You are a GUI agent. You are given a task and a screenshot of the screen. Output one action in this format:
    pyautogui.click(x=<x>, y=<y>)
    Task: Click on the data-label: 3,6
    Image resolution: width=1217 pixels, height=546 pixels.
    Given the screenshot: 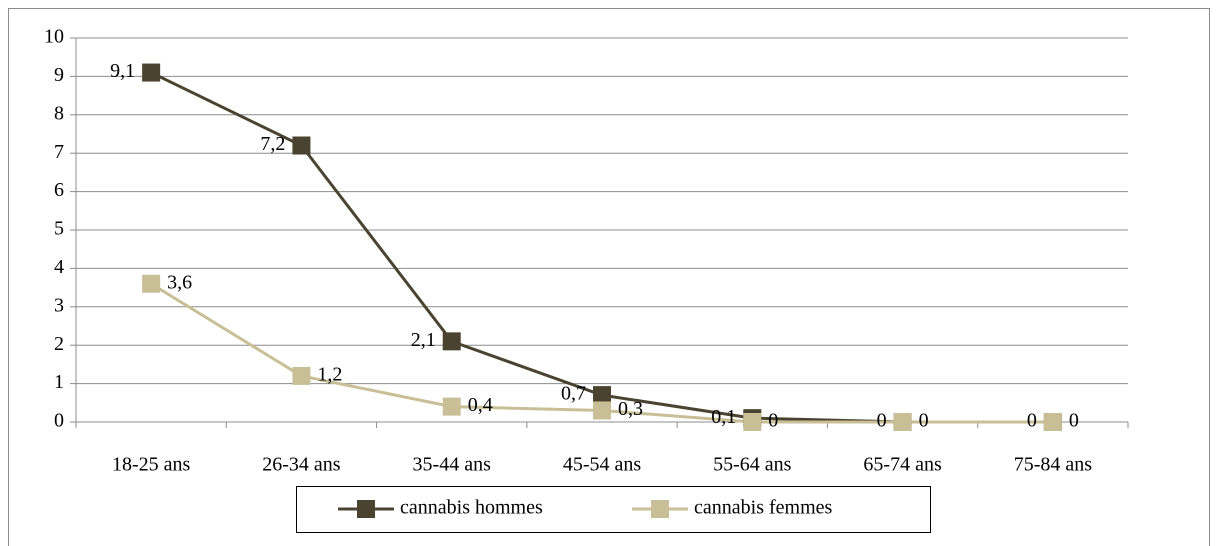 What is the action you would take?
    pyautogui.click(x=179, y=282)
    